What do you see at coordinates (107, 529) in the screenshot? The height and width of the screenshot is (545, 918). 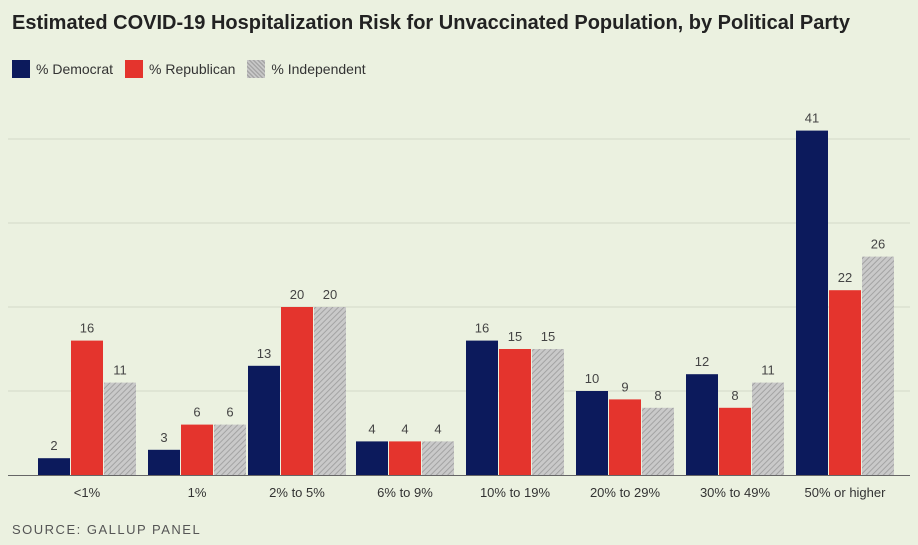 I see `source-note: SOURCE: GALLUP PANEL` at bounding box center [107, 529].